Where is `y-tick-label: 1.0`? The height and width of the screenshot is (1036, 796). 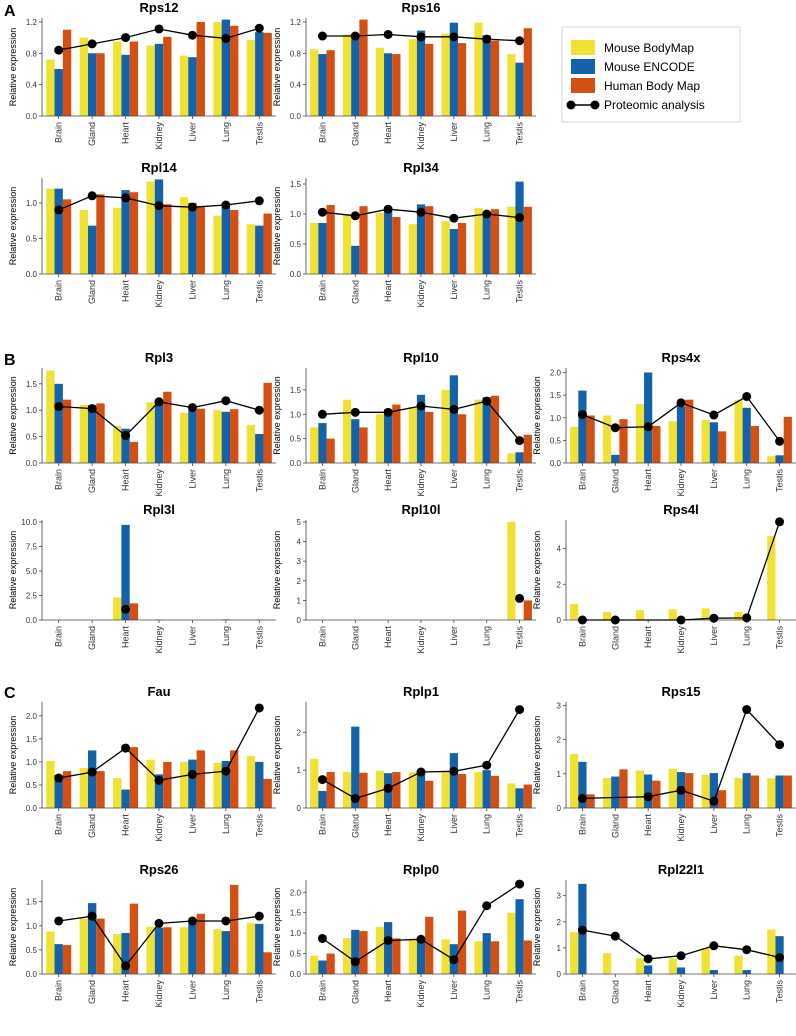 y-tick-label: 1.0 is located at coordinates (296, 933).